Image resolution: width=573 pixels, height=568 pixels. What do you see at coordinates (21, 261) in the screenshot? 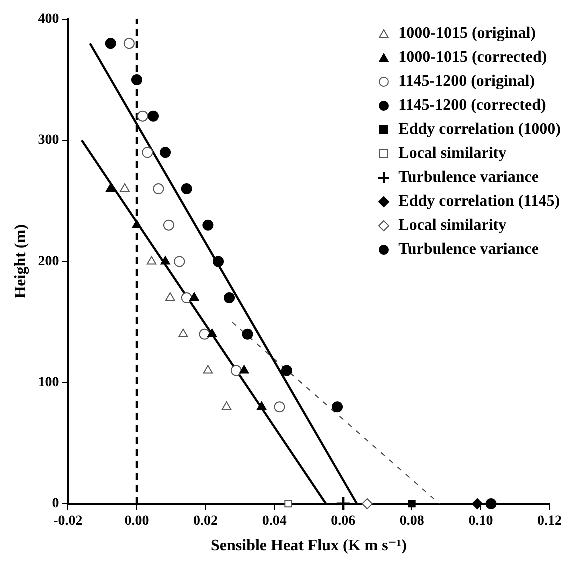
I see `y-axis-title: Height (m)` at bounding box center [21, 261].